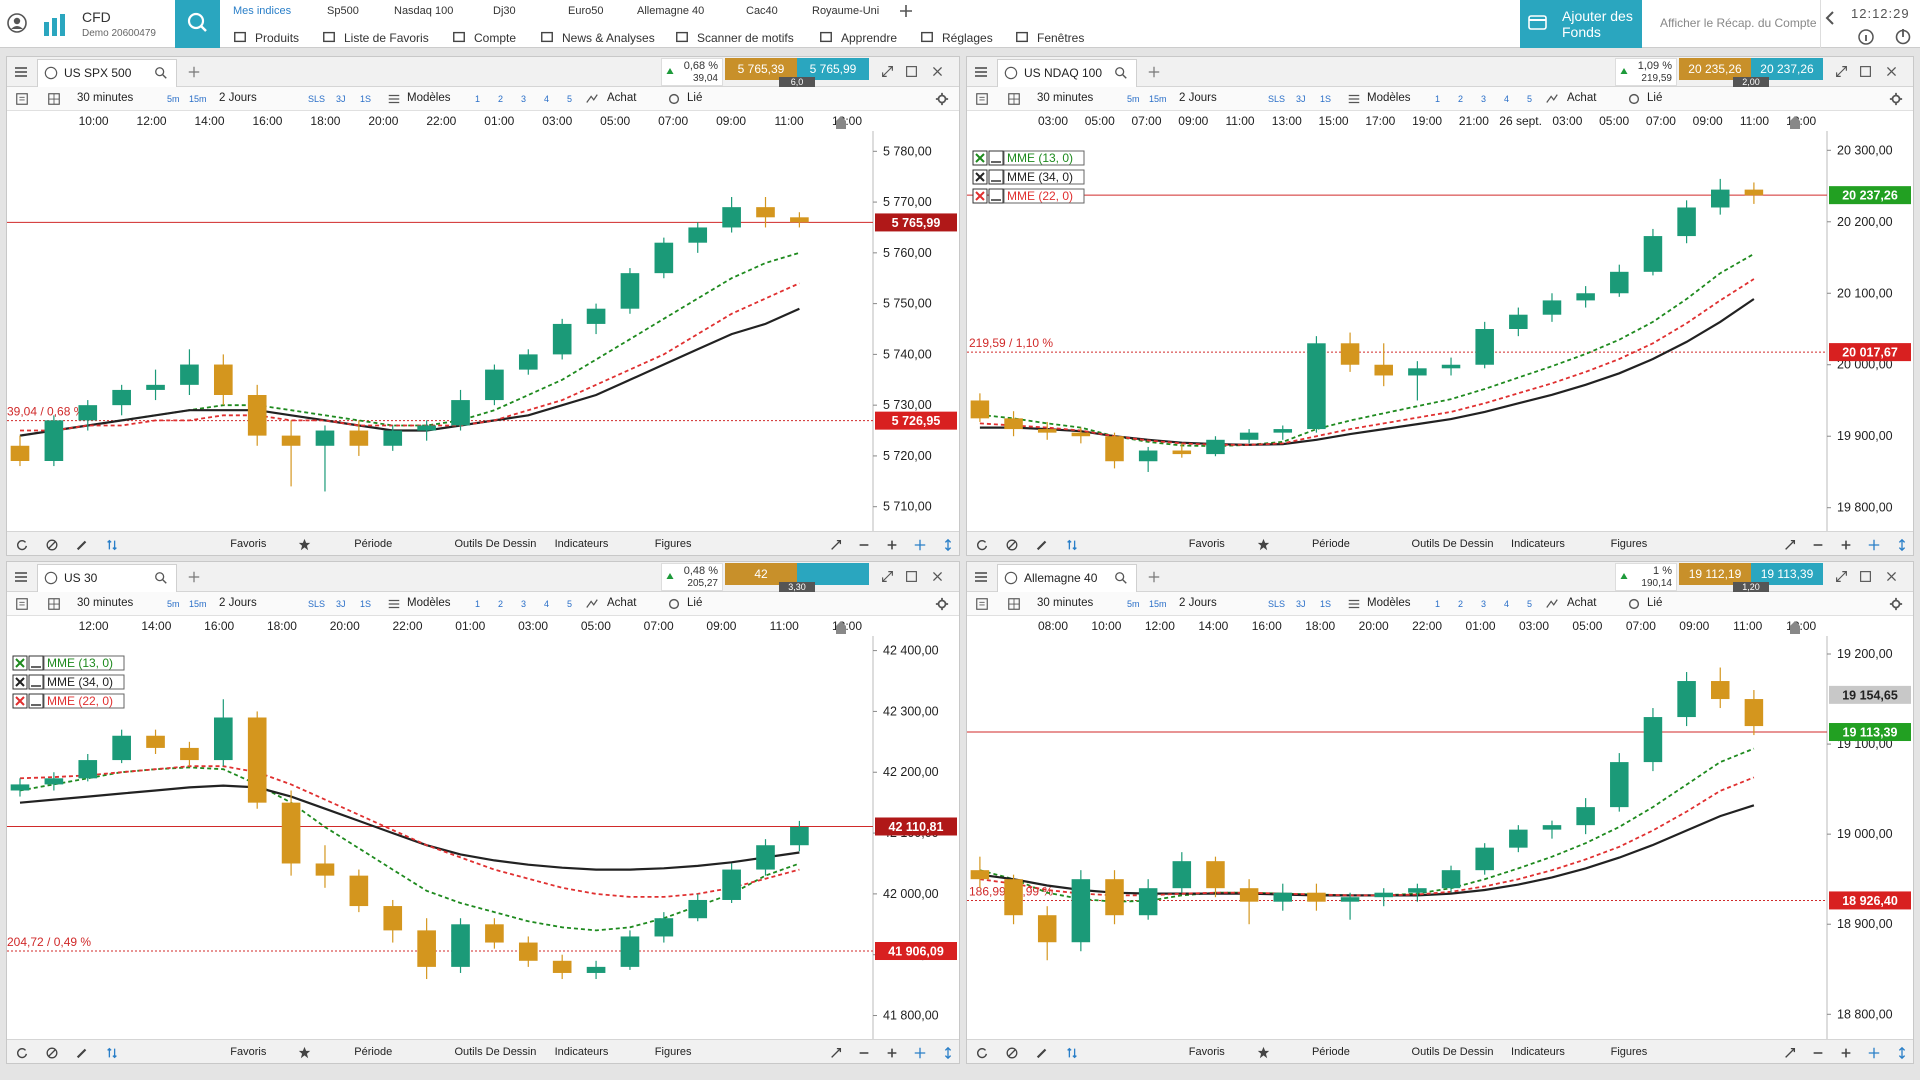 The width and height of the screenshot is (1920, 1080). I want to click on buy-price: 19 113,39, so click(1787, 574).